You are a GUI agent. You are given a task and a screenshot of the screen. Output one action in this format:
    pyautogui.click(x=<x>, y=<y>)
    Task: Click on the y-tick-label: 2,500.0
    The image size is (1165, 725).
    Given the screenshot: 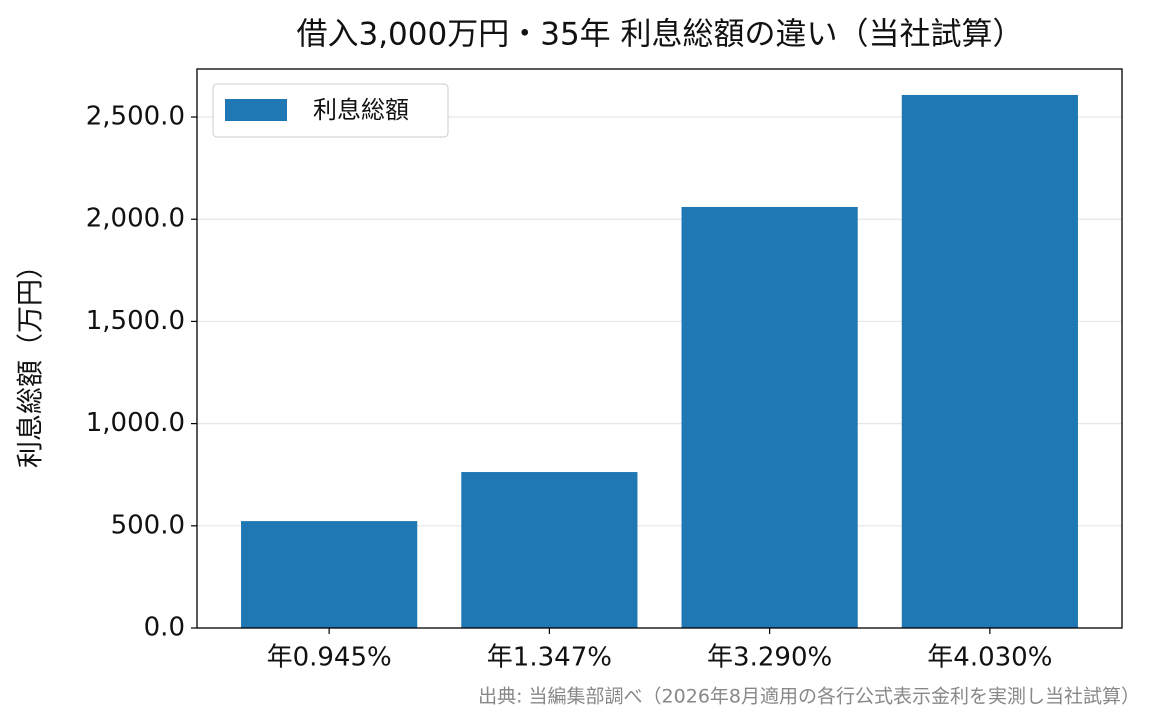 What is the action you would take?
    pyautogui.click(x=135, y=117)
    